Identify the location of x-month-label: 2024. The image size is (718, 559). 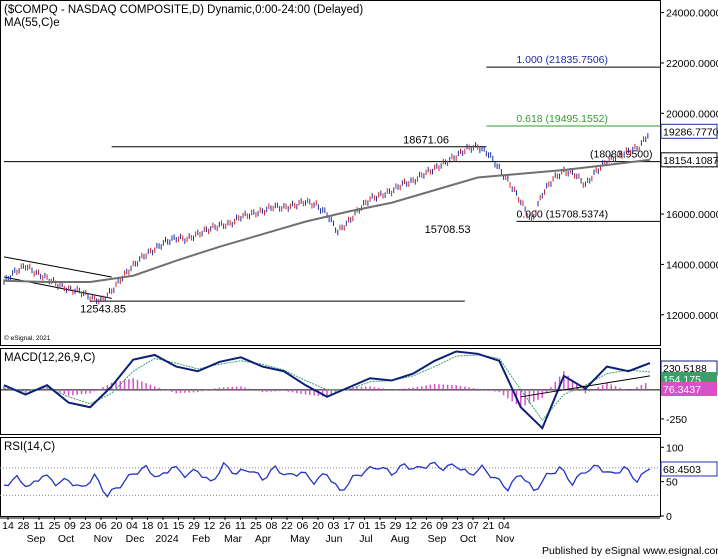
(167, 539).